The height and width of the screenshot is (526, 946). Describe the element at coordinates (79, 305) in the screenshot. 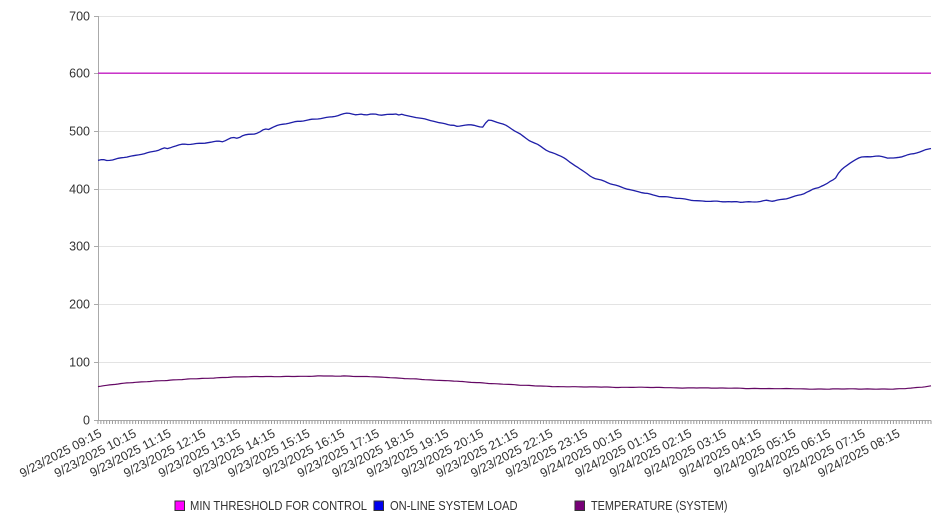

I see `svg-text: 200` at that location.